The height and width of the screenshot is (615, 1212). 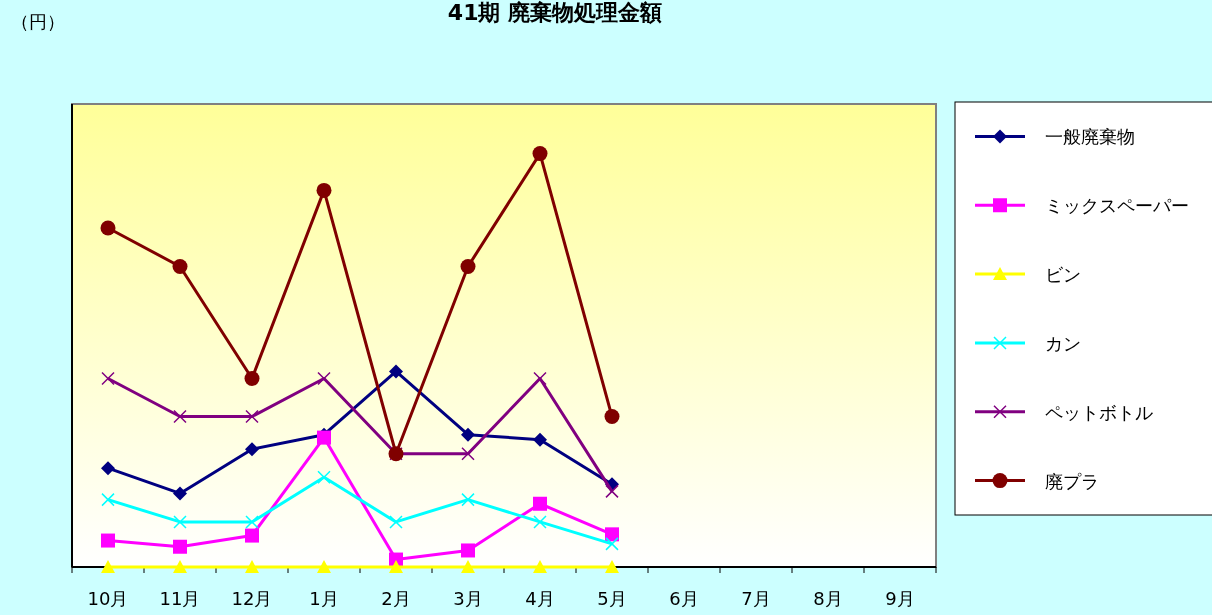 What do you see at coordinates (540, 598) in the screenshot?
I see `x-tick-label: 4月` at bounding box center [540, 598].